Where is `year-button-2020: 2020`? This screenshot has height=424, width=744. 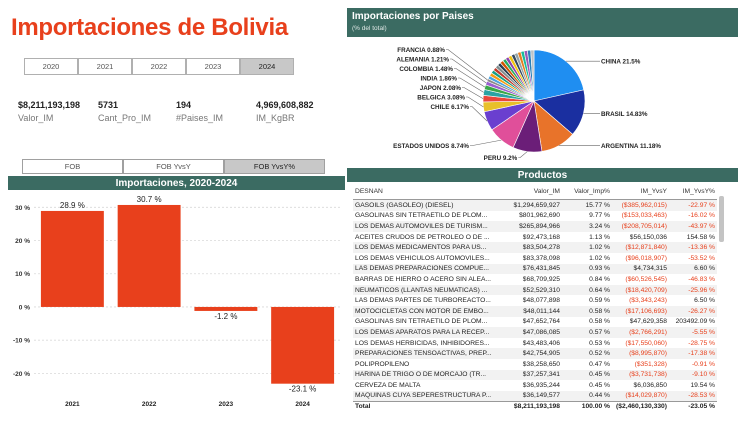 year-button-2020: 2020 is located at coordinates (51, 66).